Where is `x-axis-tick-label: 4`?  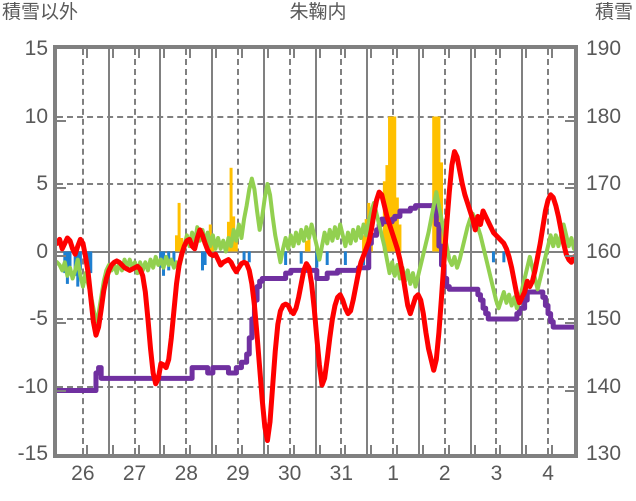 x-axis-tick-label: 4 is located at coordinates (548, 473).